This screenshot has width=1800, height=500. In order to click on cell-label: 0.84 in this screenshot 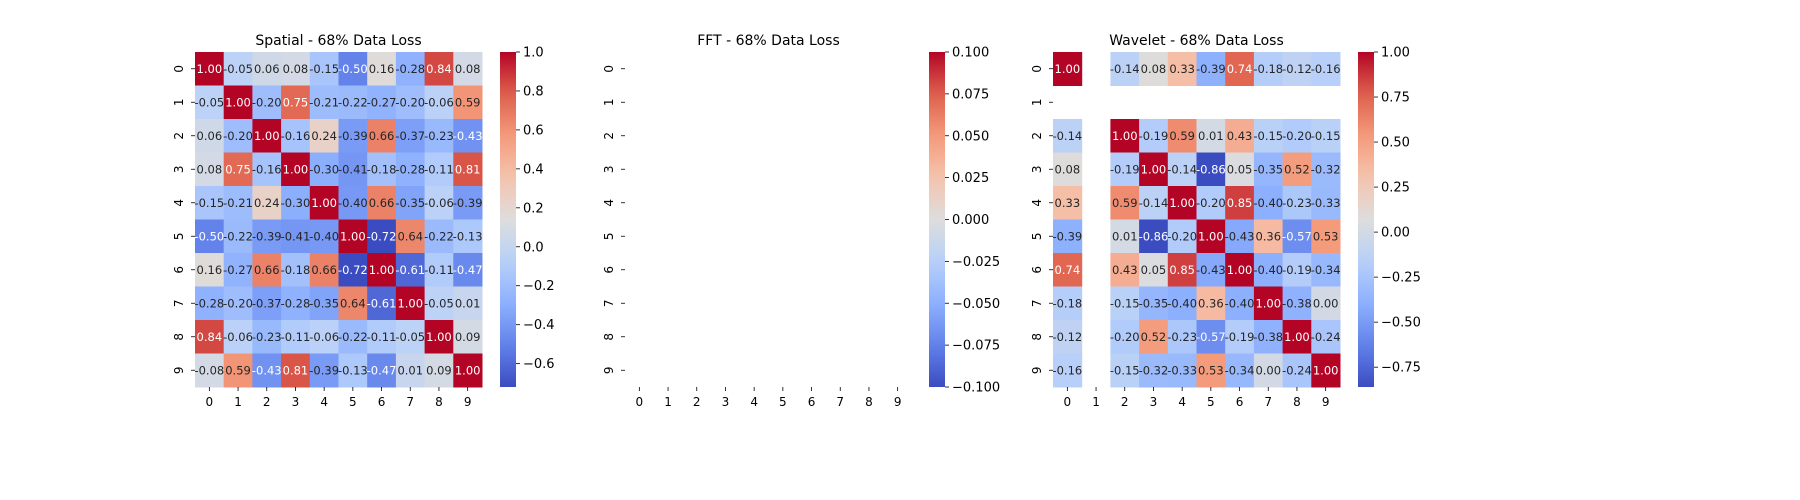, I will do `click(210, 337)`.